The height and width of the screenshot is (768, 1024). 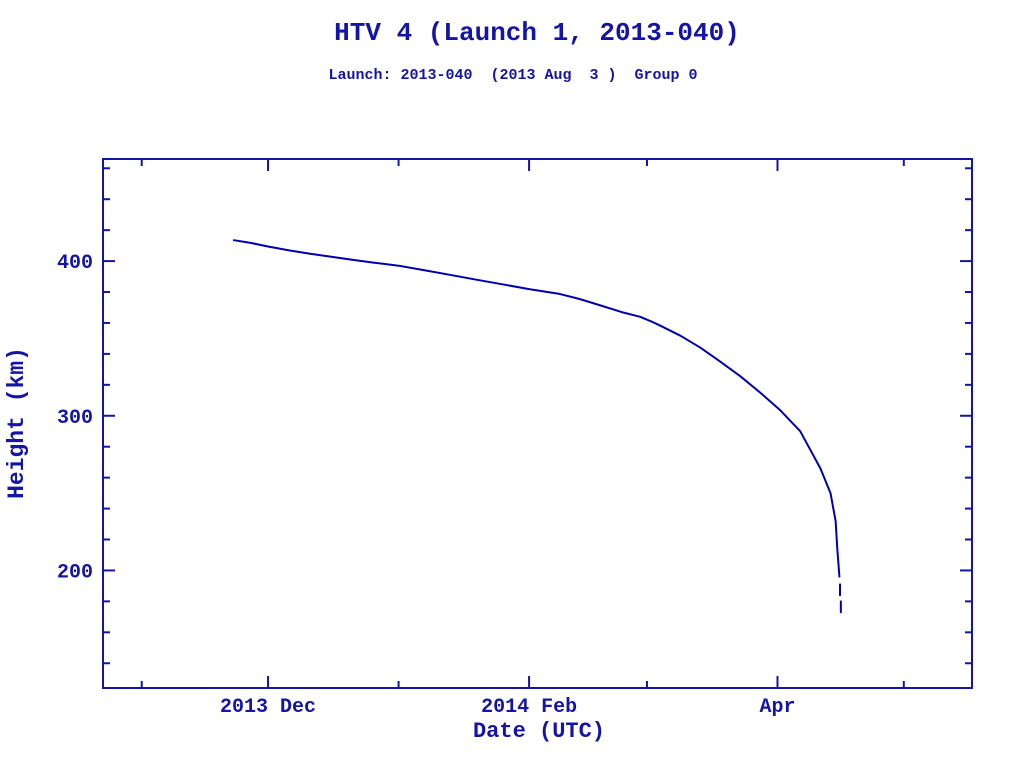 I want to click on y-tick-label: 300, so click(x=75, y=418).